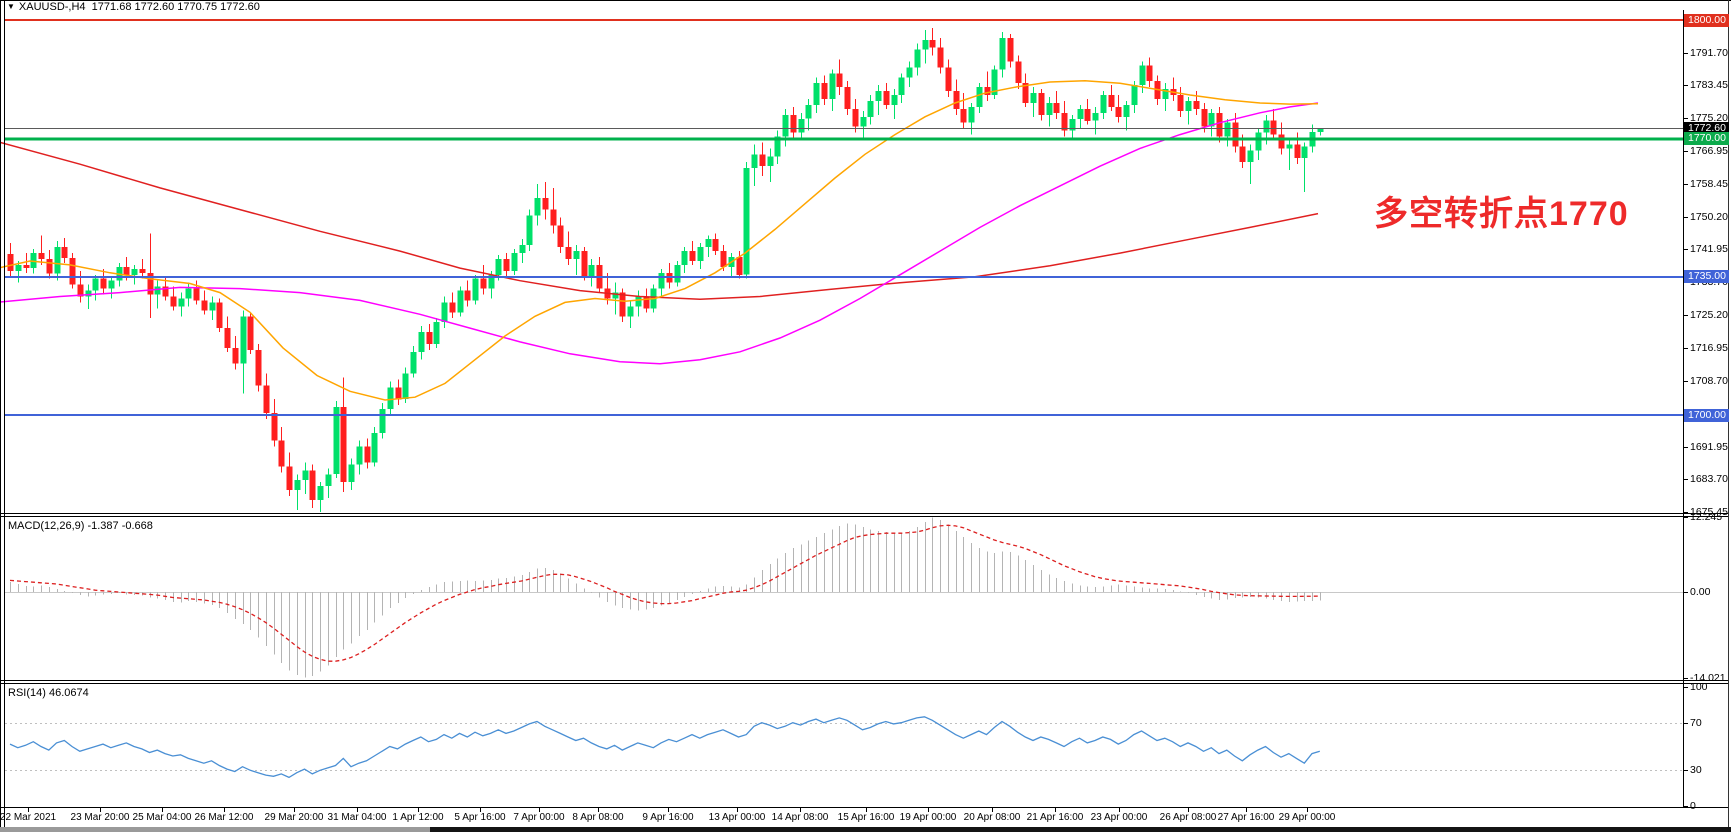  Describe the element at coordinates (737, 817) in the screenshot. I see `time-label: 13 Apr 00:00` at that location.